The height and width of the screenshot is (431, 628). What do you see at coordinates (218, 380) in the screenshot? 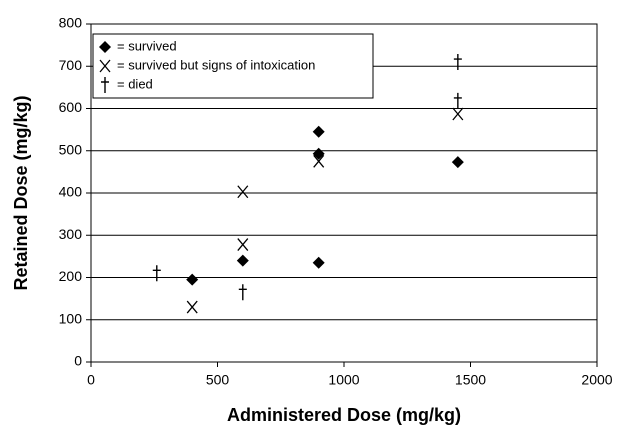
I see `x-tick-label: 500` at bounding box center [218, 380].